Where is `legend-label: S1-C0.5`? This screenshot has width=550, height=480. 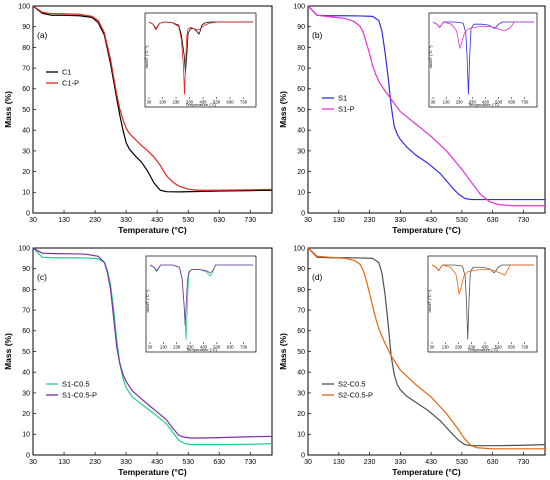 legend-label: S1-C0.5 is located at coordinates (76, 384).